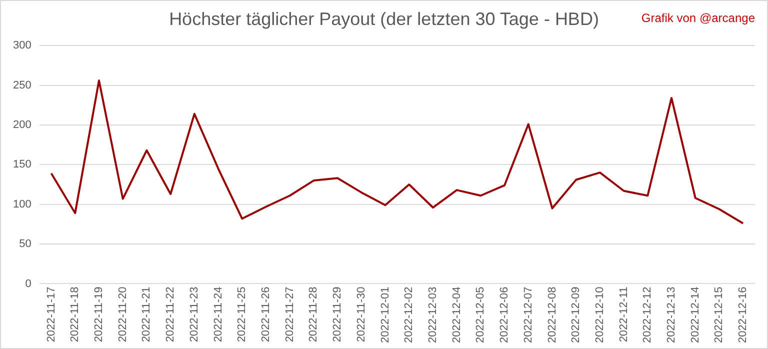 The width and height of the screenshot is (768, 349). Describe the element at coordinates (22, 46) in the screenshot. I see `y-tick-label: 300` at that location.